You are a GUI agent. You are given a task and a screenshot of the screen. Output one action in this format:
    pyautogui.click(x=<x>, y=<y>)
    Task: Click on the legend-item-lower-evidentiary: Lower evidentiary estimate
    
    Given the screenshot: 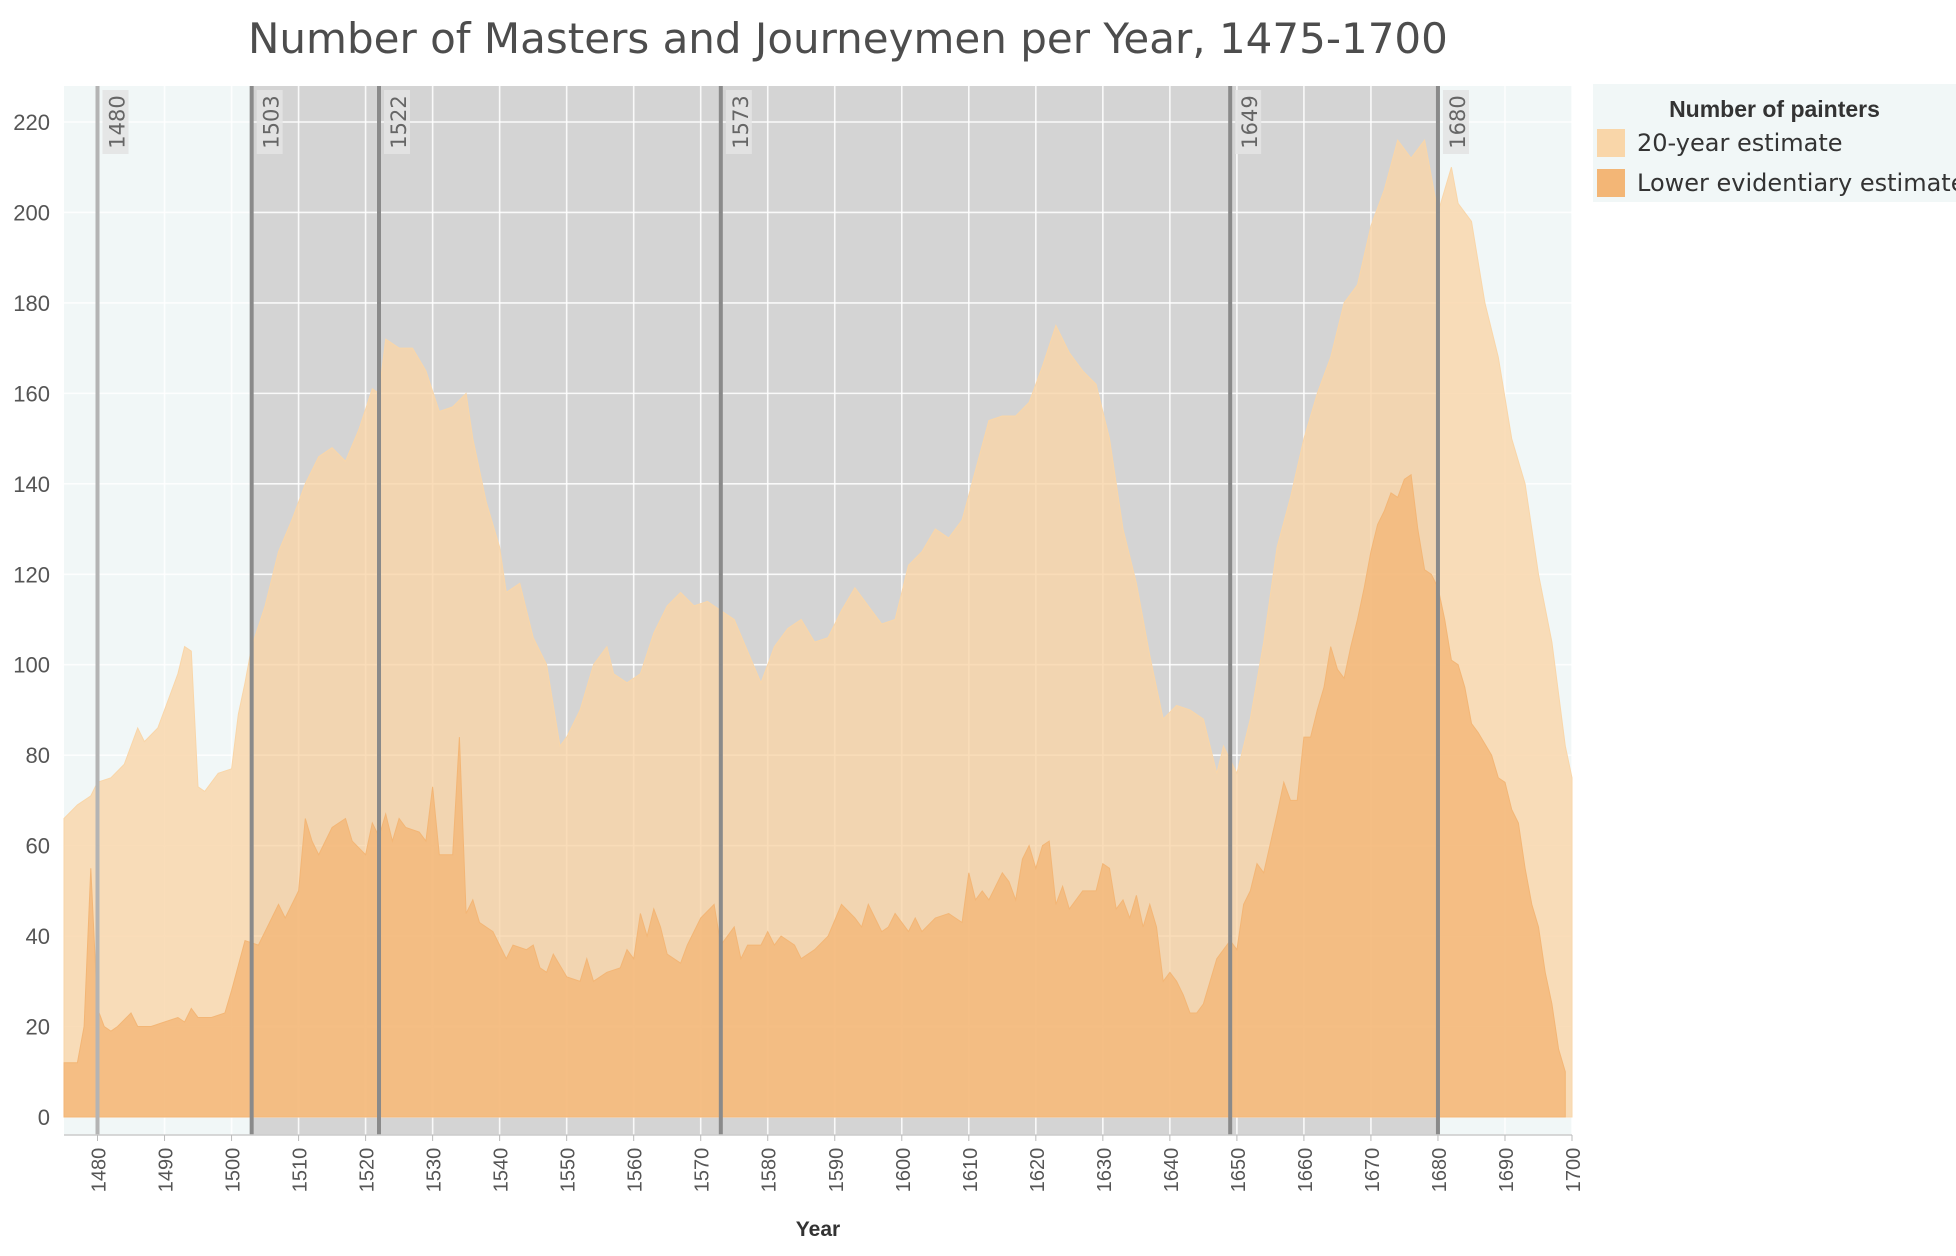 What is the action you would take?
    pyautogui.click(x=1776, y=183)
    